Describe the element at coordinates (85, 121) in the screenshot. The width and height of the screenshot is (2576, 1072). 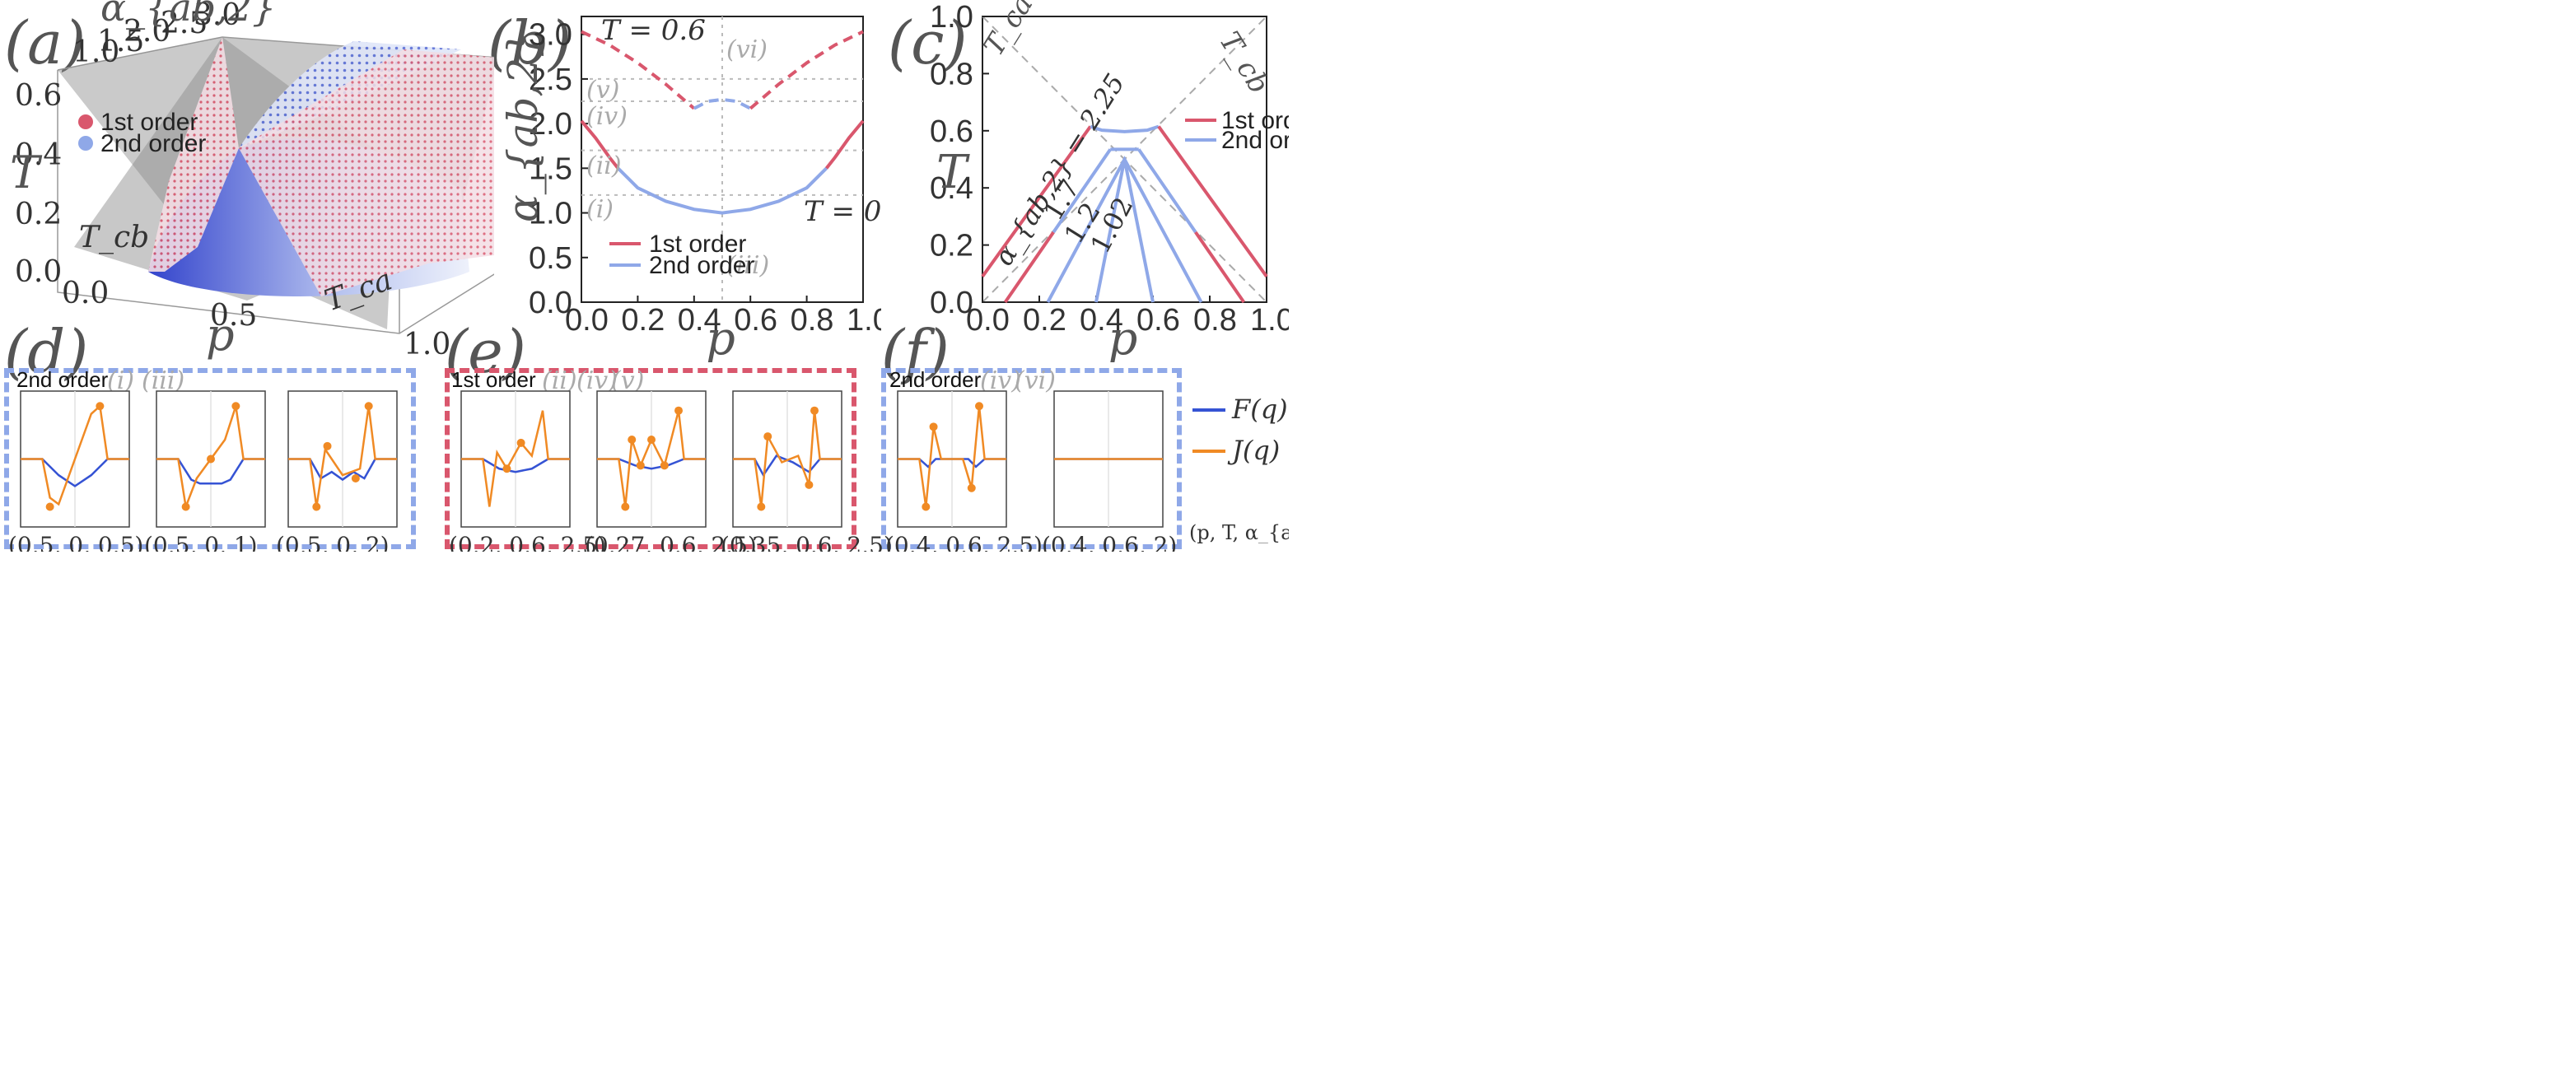
I see `legend-a-dot-1st` at that location.